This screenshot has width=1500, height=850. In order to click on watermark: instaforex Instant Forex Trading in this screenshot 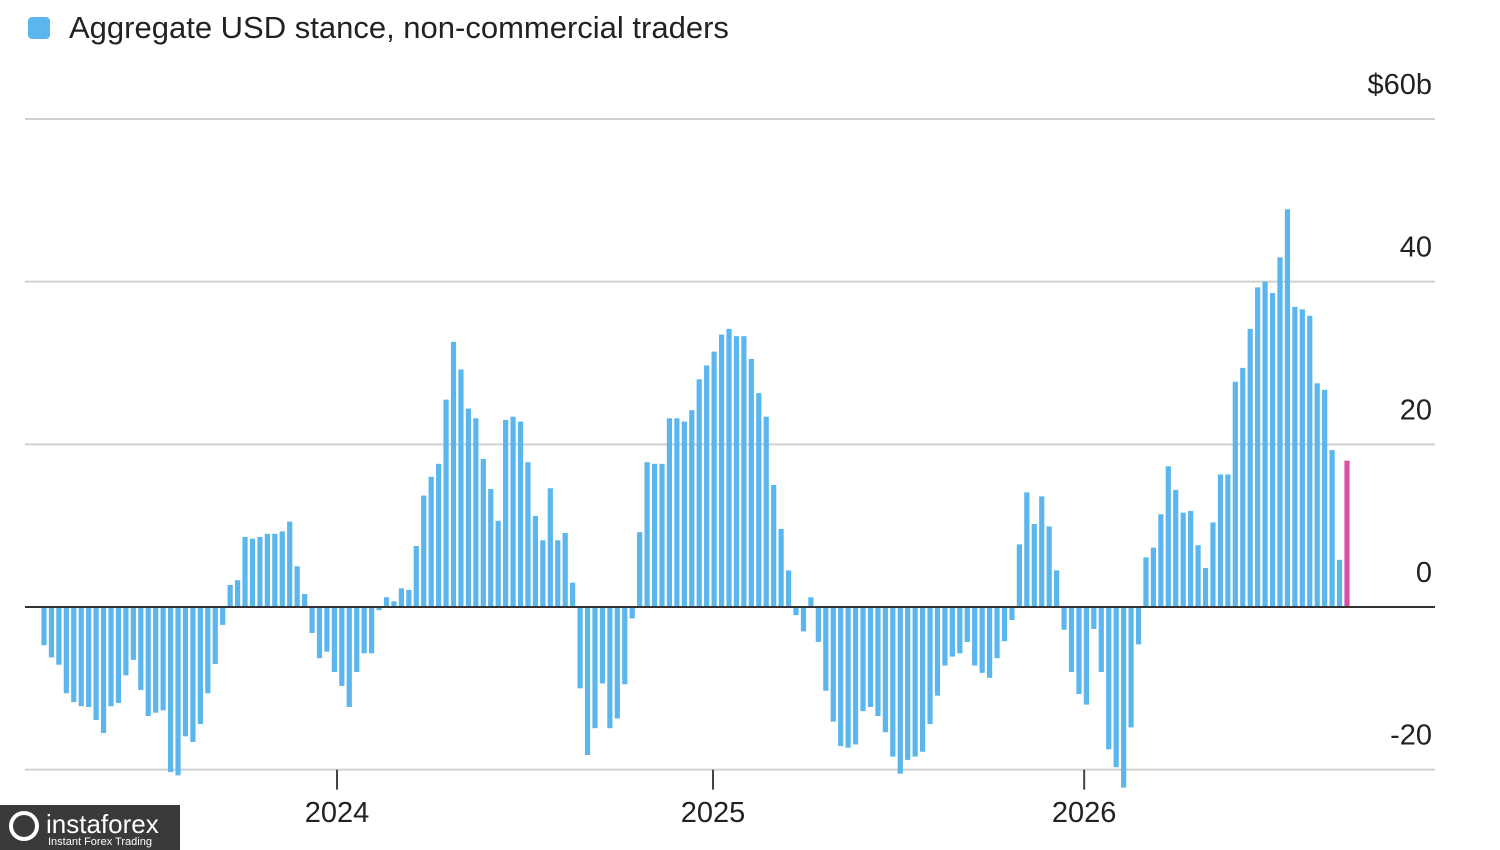, I will do `click(90, 827)`.